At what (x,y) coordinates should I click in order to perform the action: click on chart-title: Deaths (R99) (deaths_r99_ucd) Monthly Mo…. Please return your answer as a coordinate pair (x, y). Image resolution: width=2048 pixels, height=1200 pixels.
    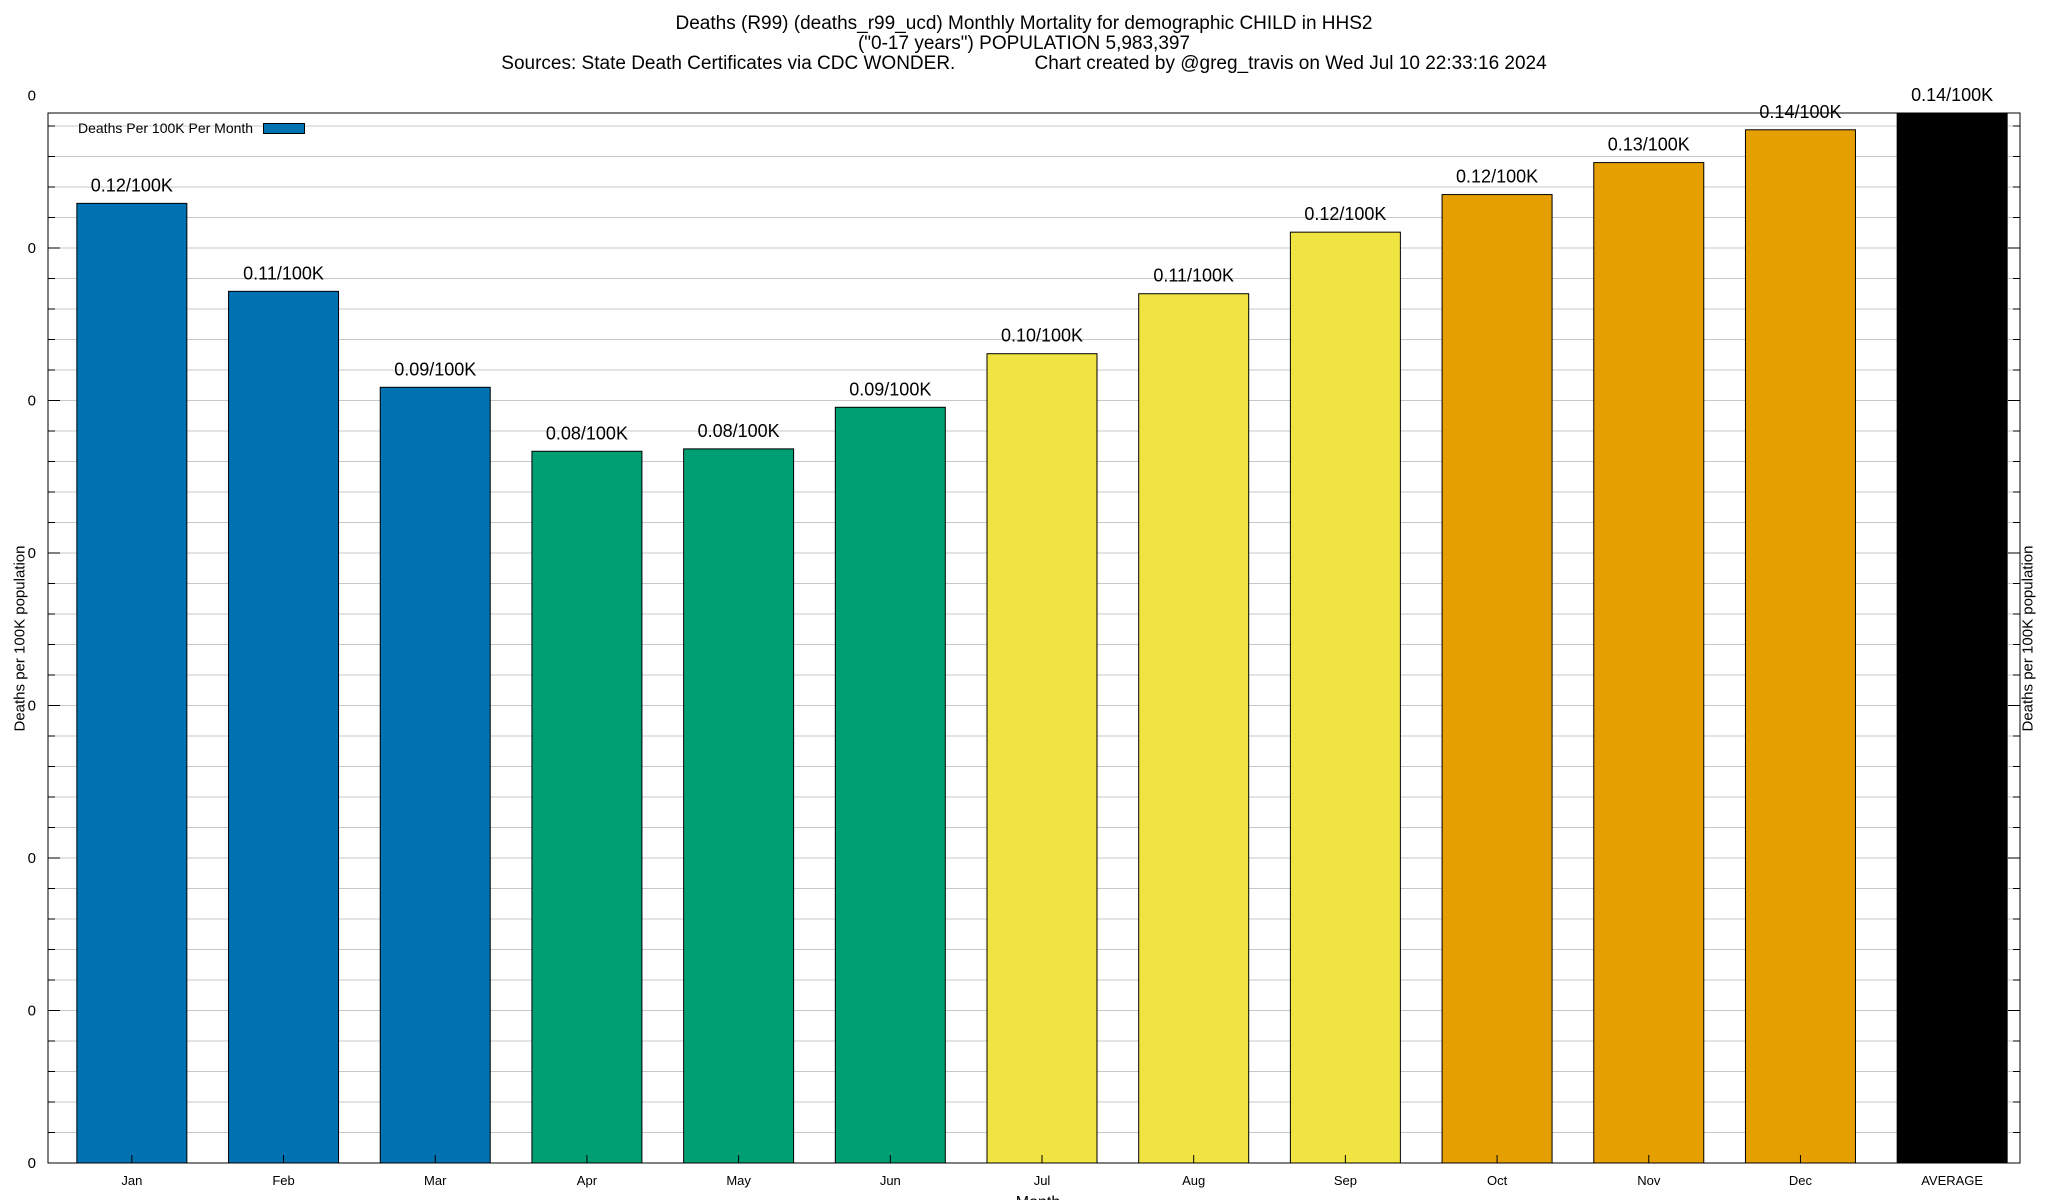
    Looking at the image, I should click on (1024, 44).